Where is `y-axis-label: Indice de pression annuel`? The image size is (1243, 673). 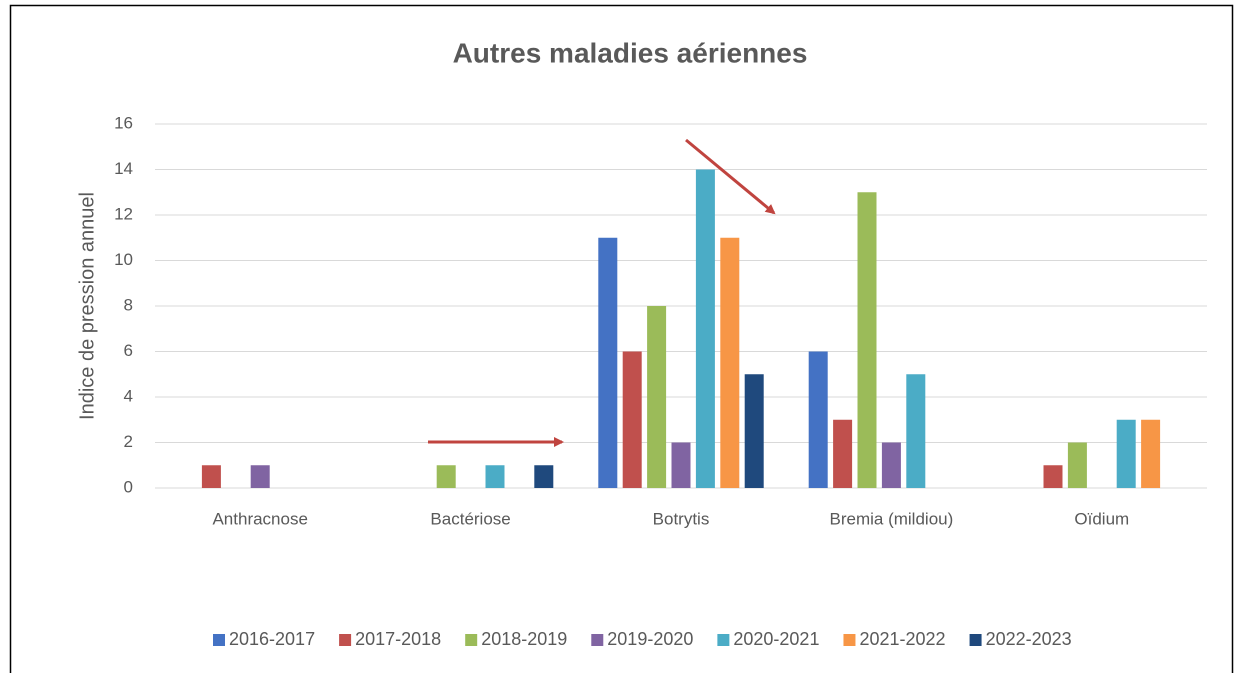
y-axis-label: Indice de pression annuel is located at coordinates (87, 306).